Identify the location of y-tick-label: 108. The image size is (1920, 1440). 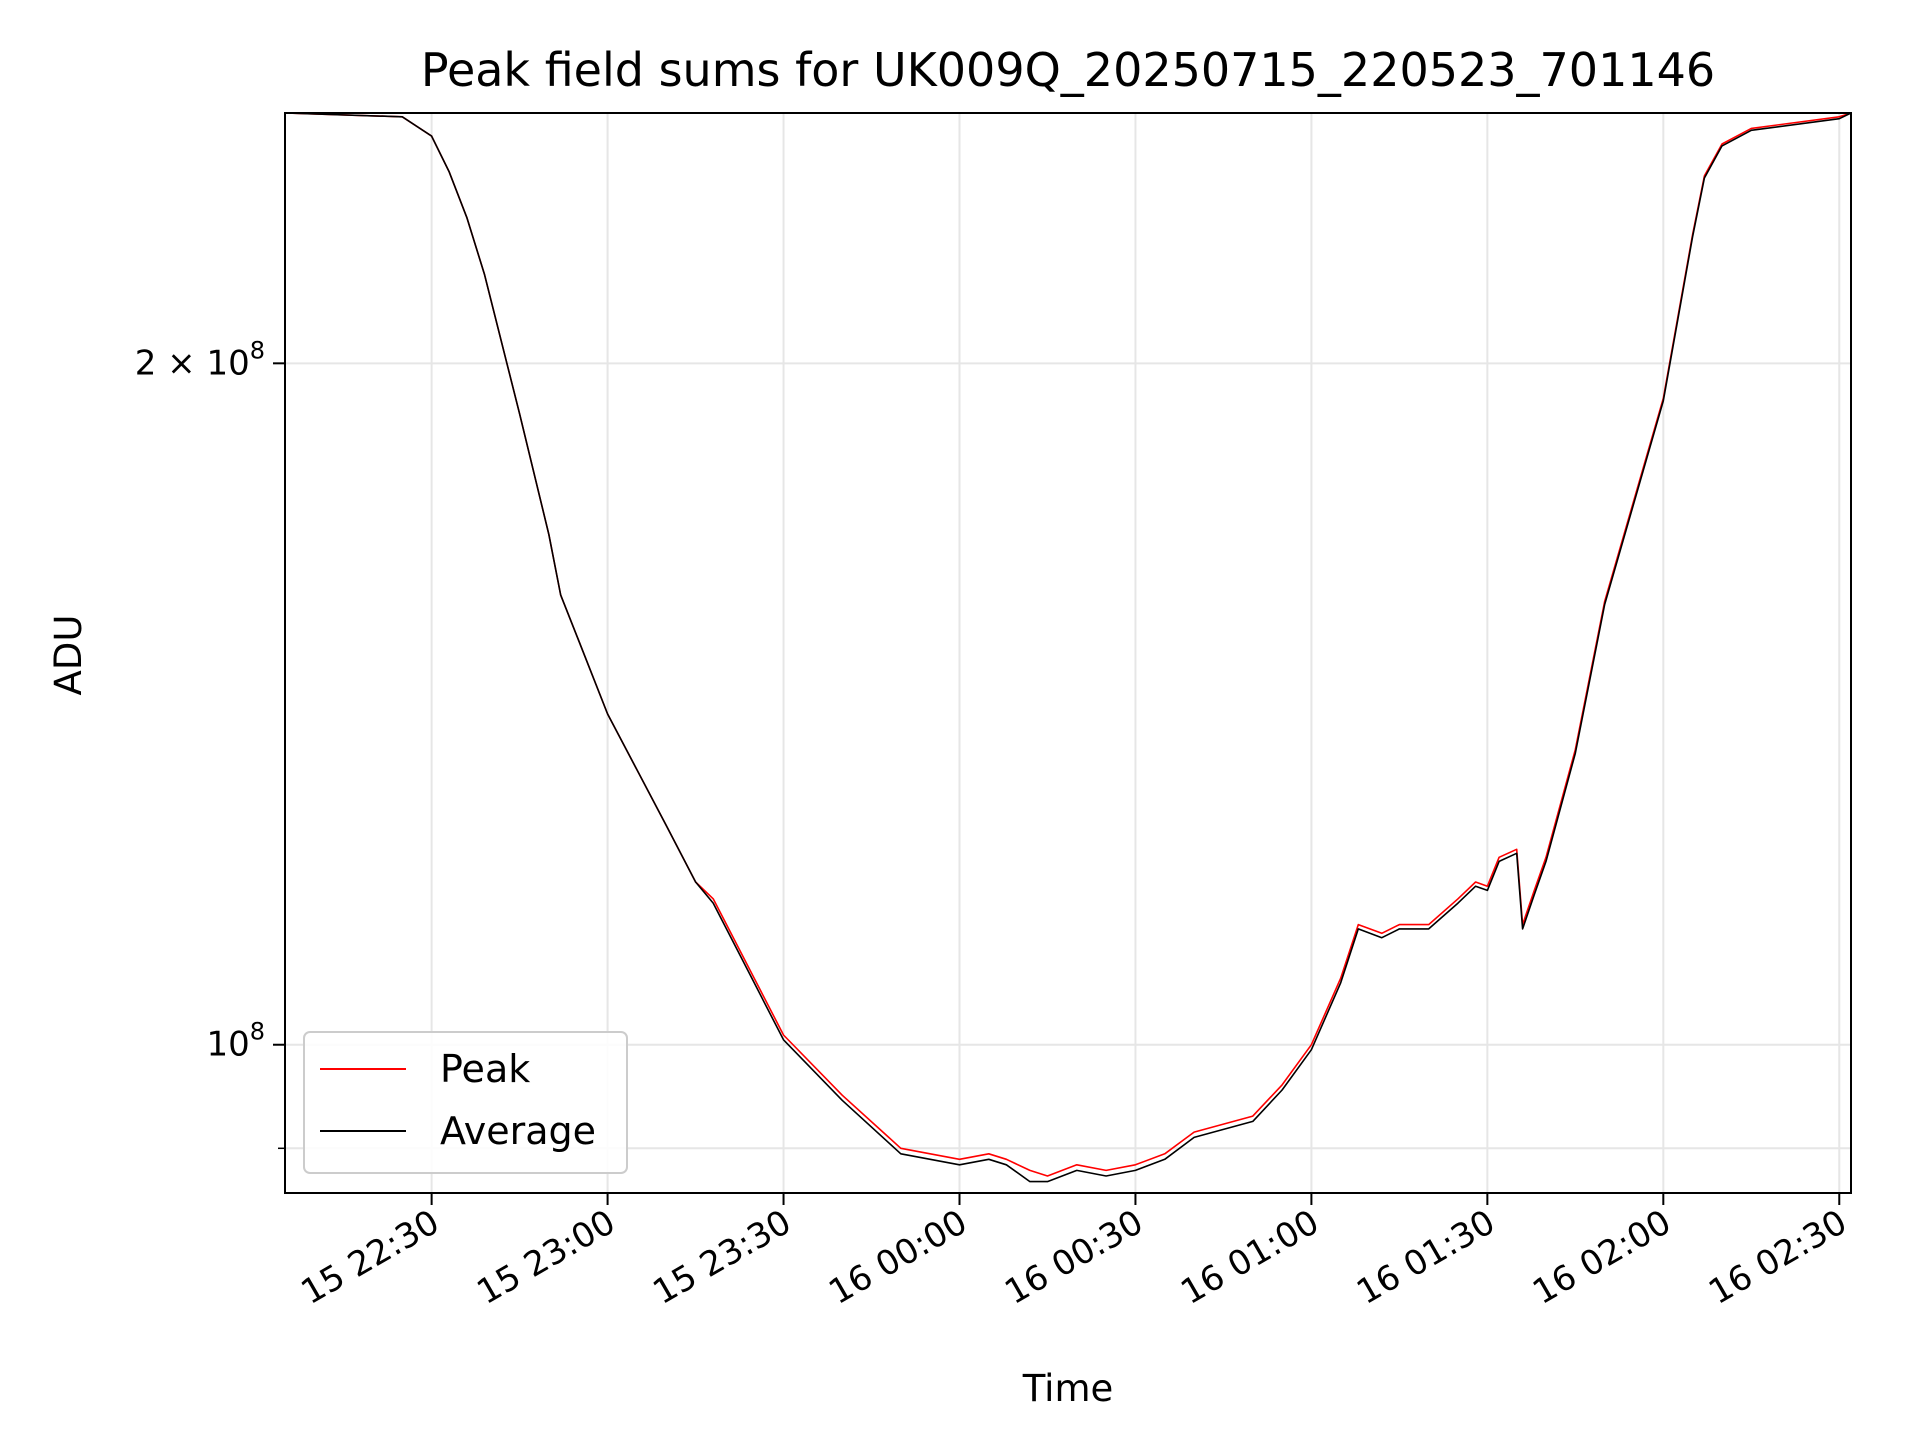
(235, 1041).